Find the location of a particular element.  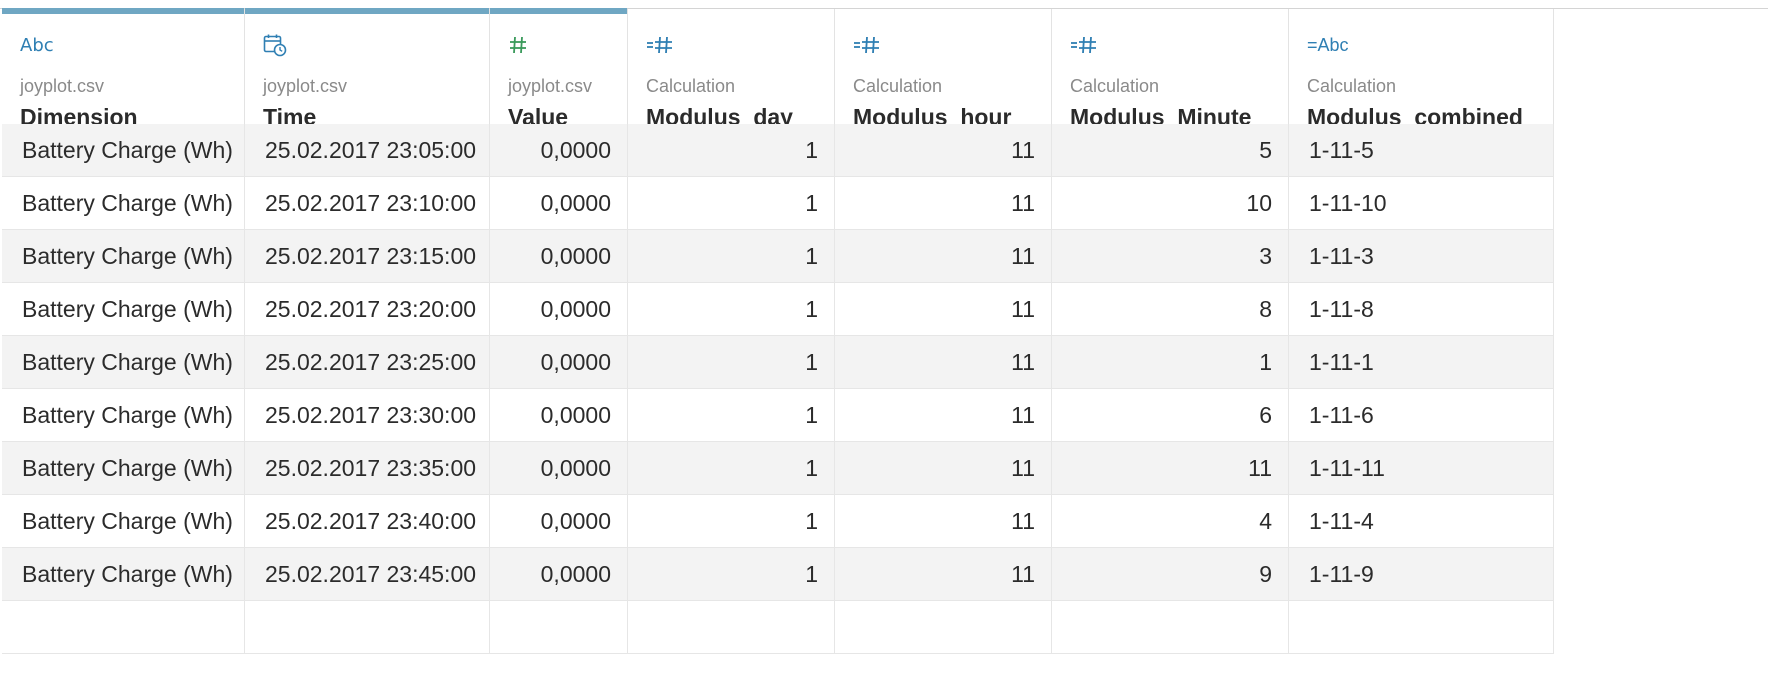

column-header-modulus-hour: Calculation Modulus_hour is located at coordinates (943, 74).